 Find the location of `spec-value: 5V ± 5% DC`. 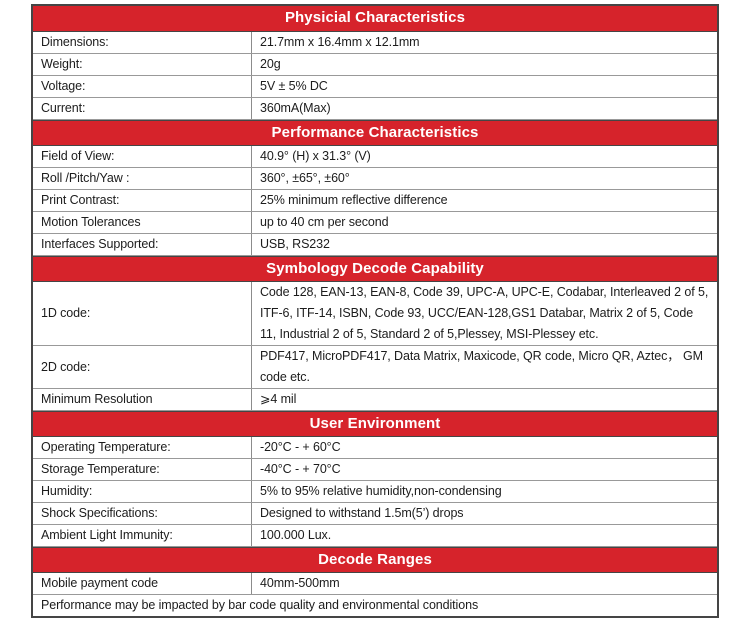

spec-value: 5V ± 5% DC is located at coordinates (294, 86).